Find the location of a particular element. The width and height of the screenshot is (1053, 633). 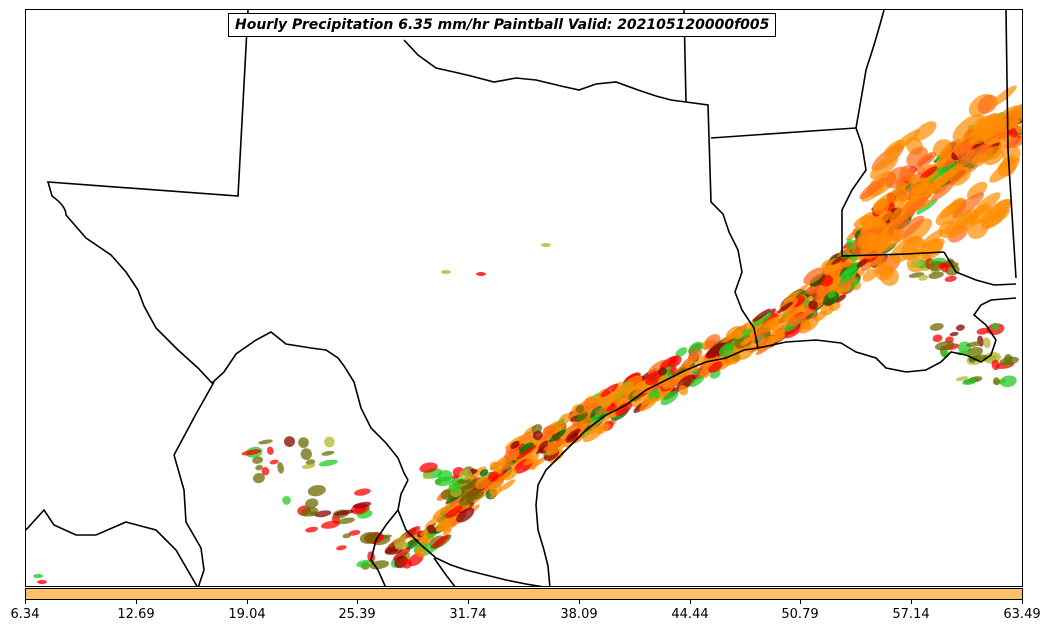

colorbar-tick-label: 38.09 is located at coordinates (579, 614).